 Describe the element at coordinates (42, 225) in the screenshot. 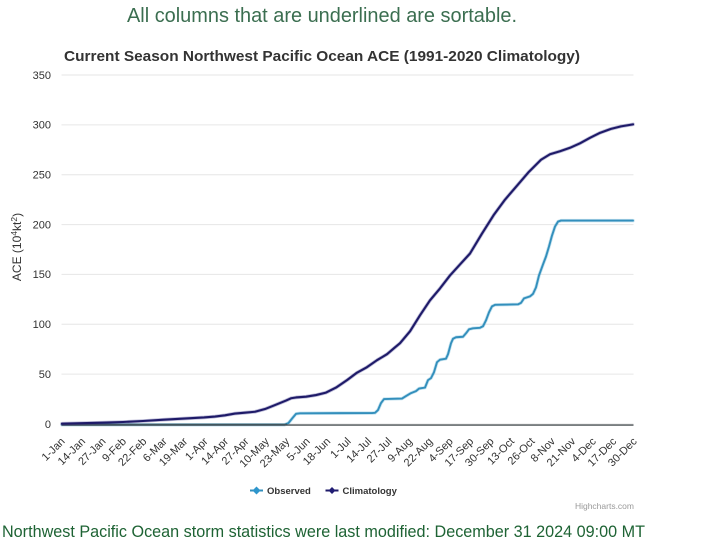

I see `svg-text: 200` at that location.